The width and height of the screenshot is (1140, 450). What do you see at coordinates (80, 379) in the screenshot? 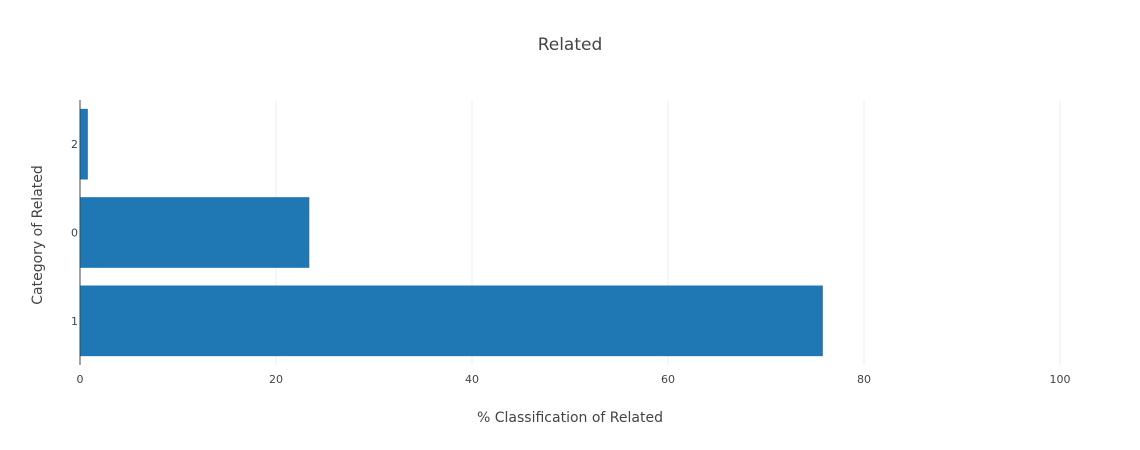
I see `x-tick-label: 0` at bounding box center [80, 379].